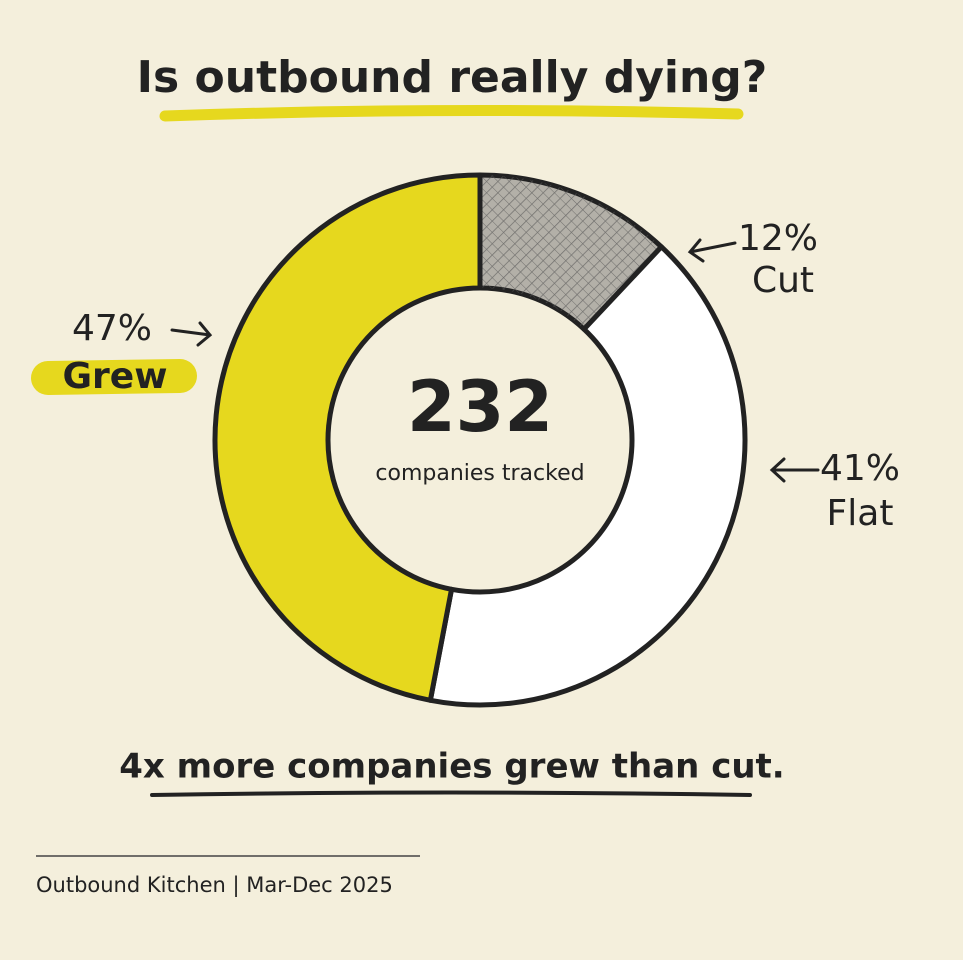 This screenshot has width=963, height=960. I want to click on category-label: Cut, so click(783, 280).